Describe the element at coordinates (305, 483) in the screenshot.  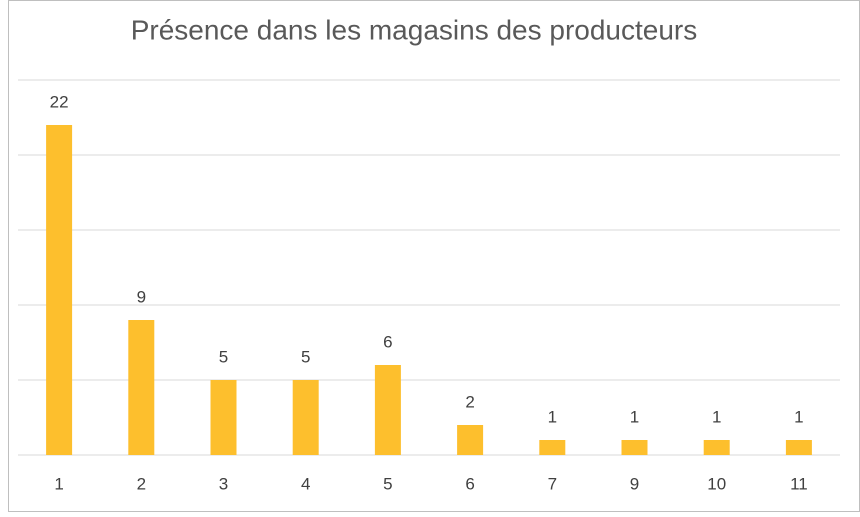
I see `x-tick-label: 4` at that location.